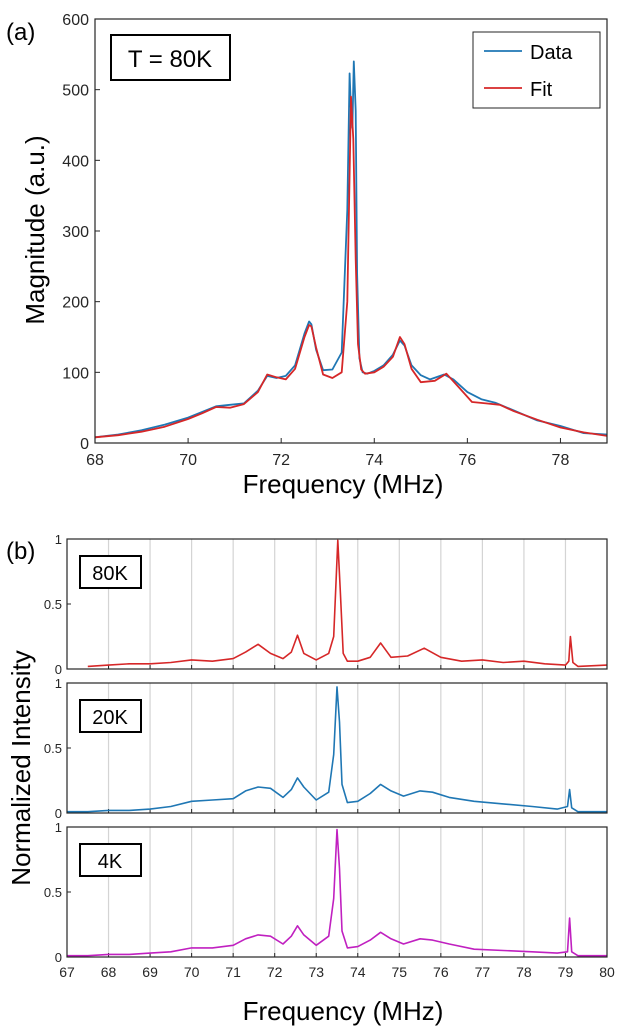  Describe the element at coordinates (343, 484) in the screenshot. I see `panel-a-xlabel: Frequency (MHz)` at that location.